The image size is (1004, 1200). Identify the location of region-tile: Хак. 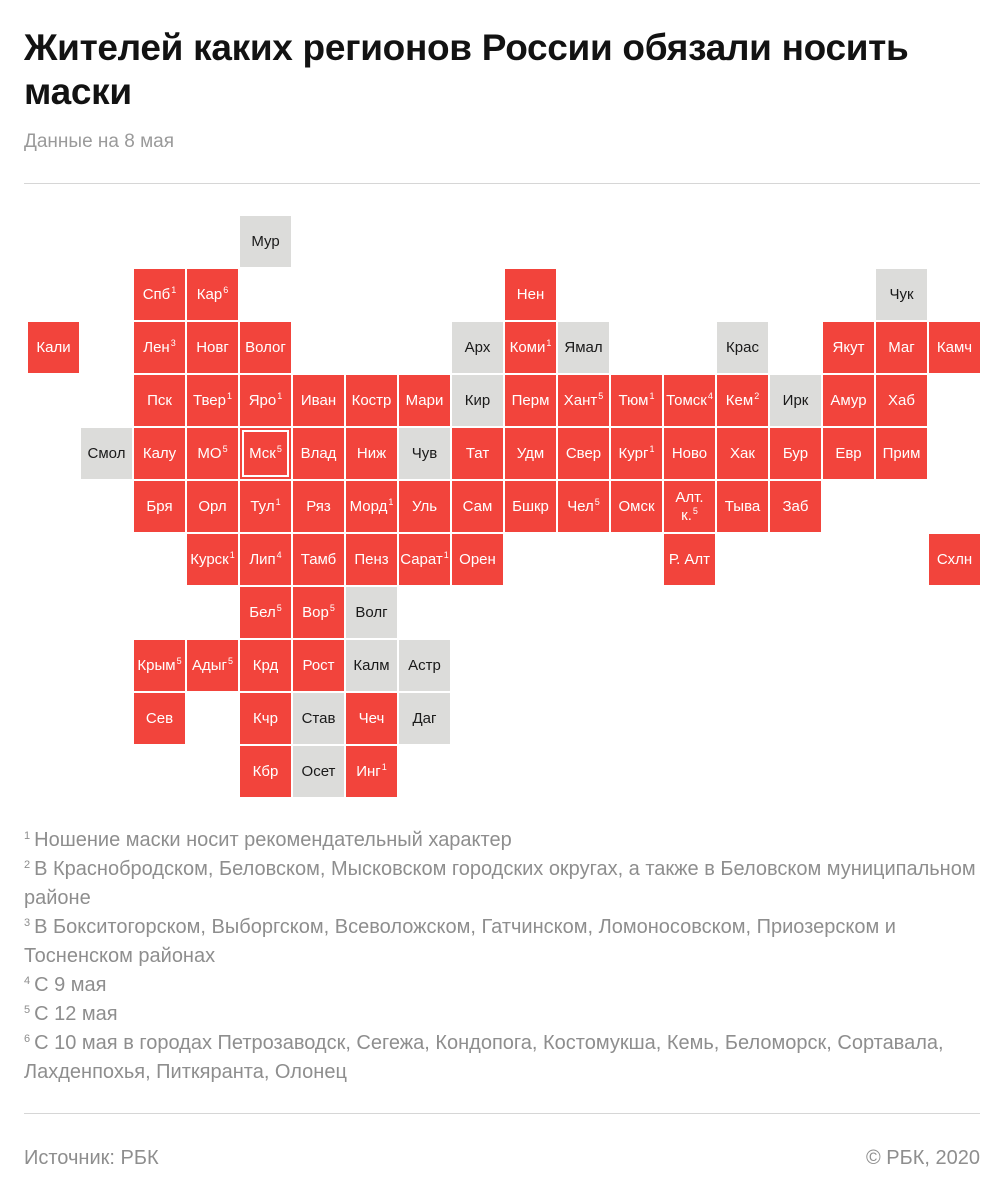
(742, 453).